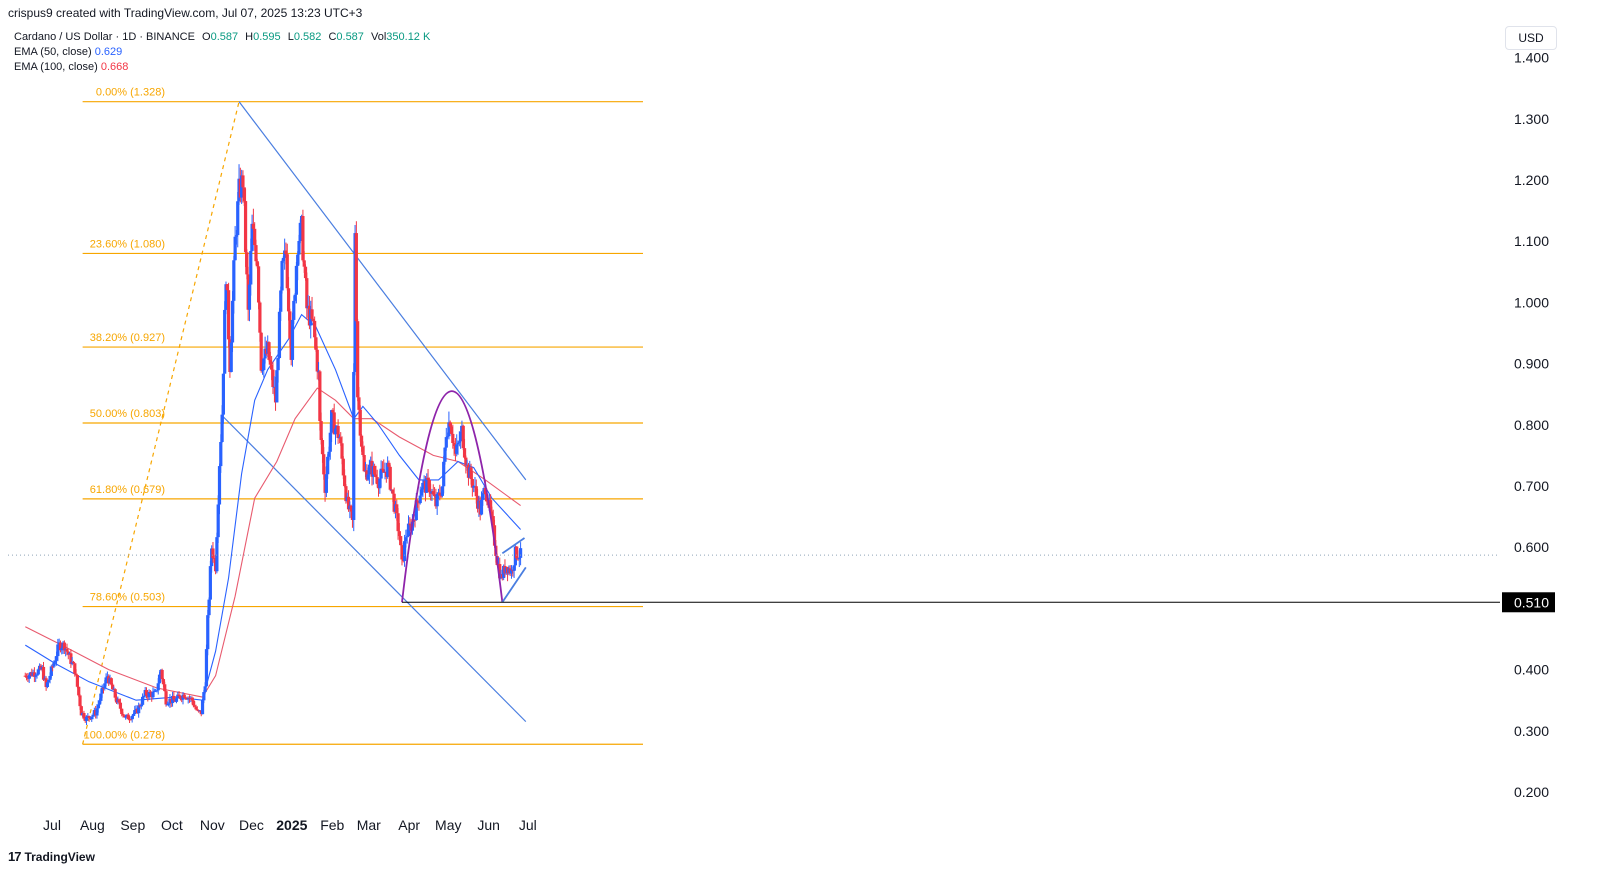 This screenshot has height=890, width=1600. What do you see at coordinates (1531, 670) in the screenshot?
I see `y-axis-tick: 0.400` at bounding box center [1531, 670].